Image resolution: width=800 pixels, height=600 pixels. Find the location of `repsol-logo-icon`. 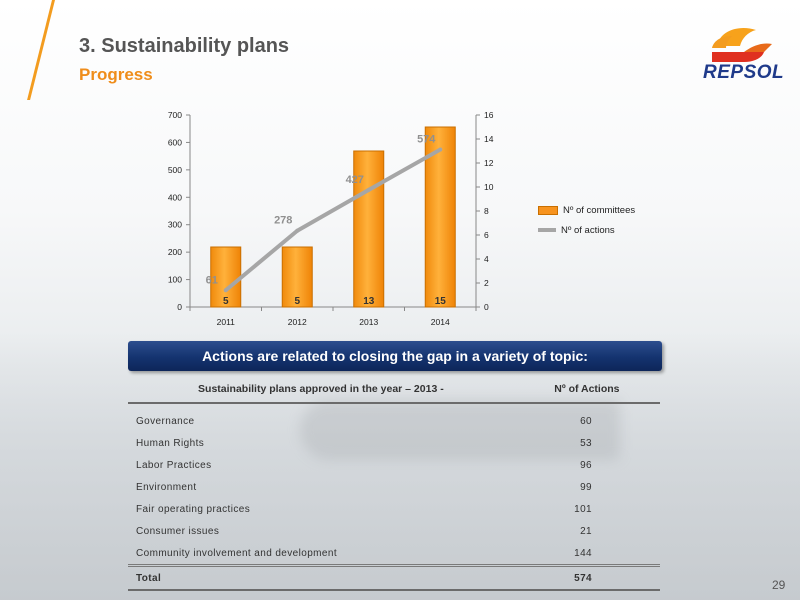

repsol-logo-icon is located at coordinates (742, 44).